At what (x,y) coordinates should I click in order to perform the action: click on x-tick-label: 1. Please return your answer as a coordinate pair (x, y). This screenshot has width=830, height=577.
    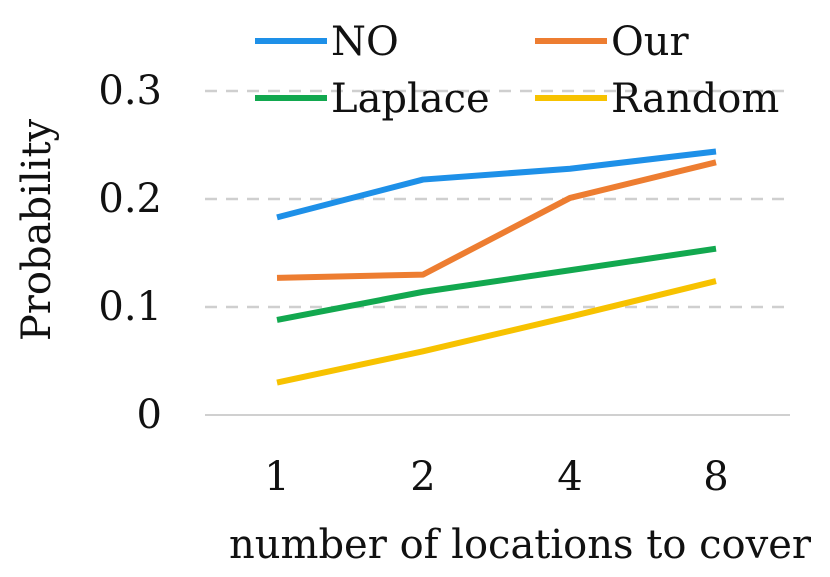
    Looking at the image, I should click on (276, 477).